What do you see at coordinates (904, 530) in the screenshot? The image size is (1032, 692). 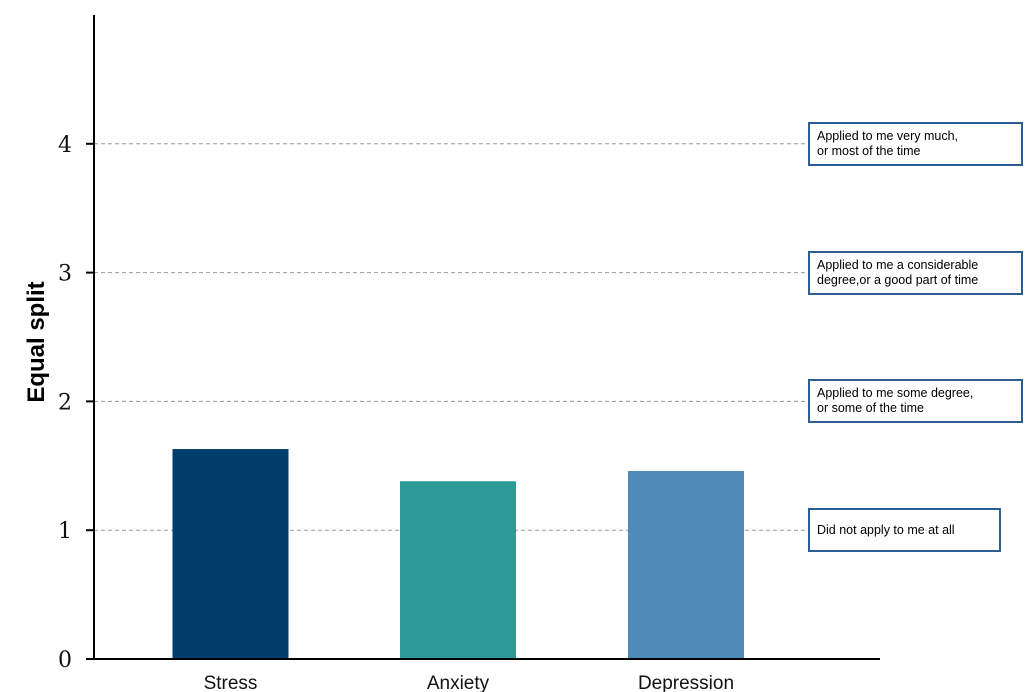 I see `annotation-box: Did not apply to me at all` at bounding box center [904, 530].